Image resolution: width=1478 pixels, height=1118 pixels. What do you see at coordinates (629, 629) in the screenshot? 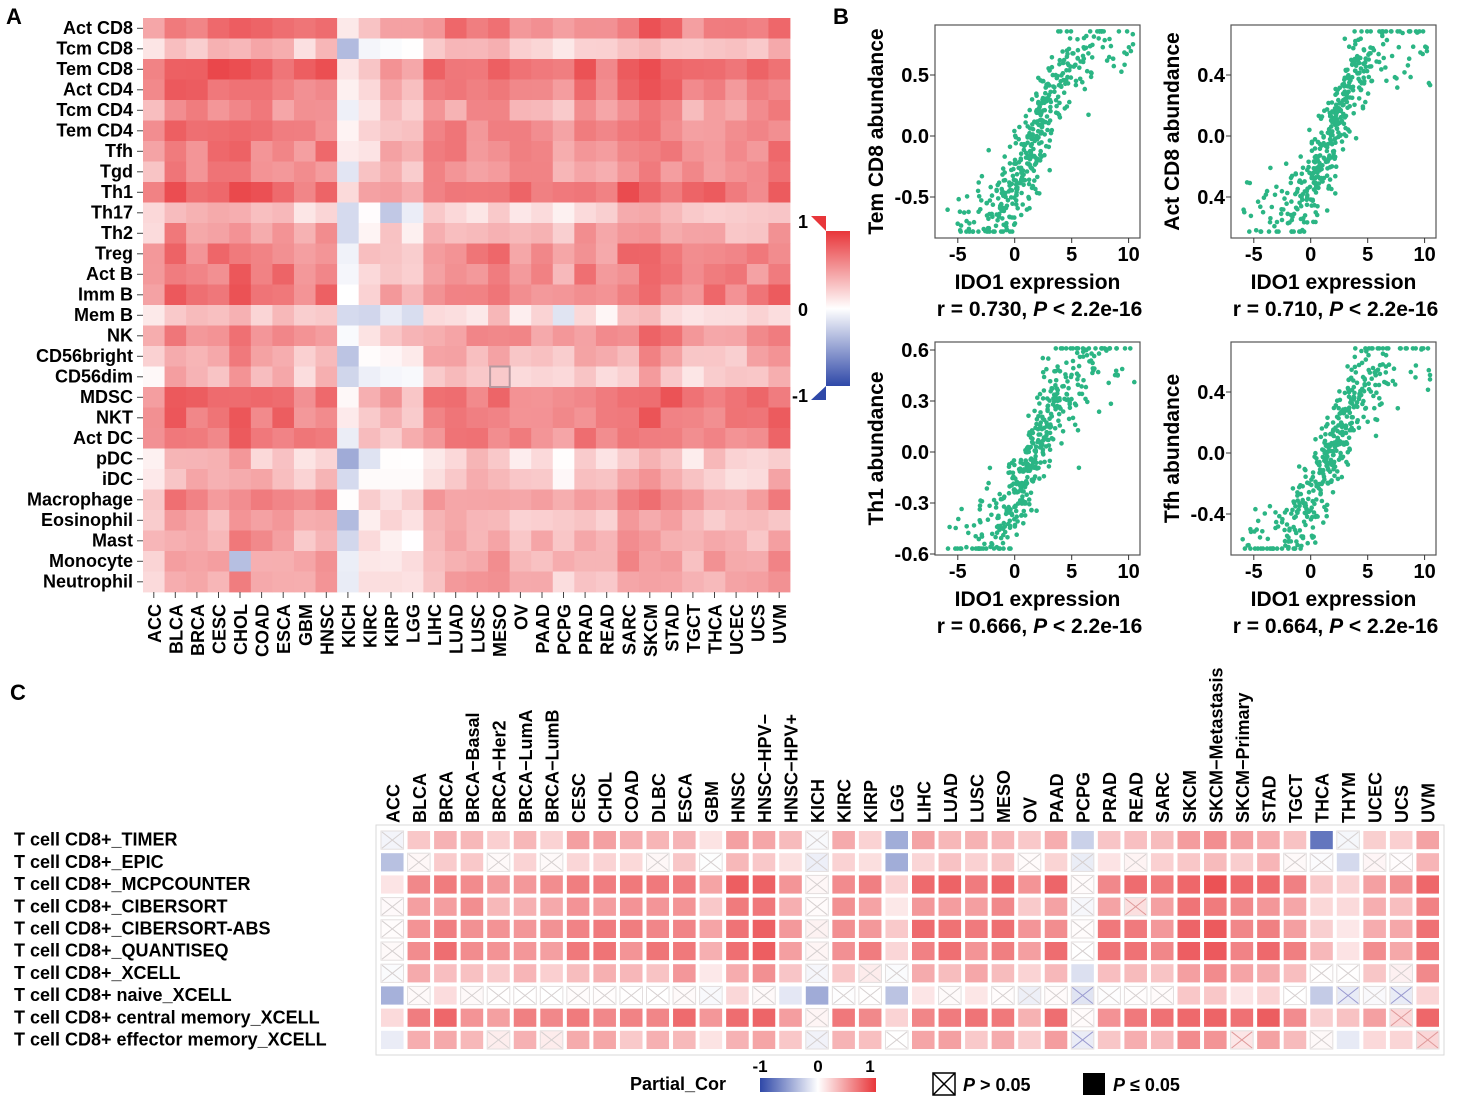
I see `heatmap-a-col-label: SARC` at bounding box center [629, 629].